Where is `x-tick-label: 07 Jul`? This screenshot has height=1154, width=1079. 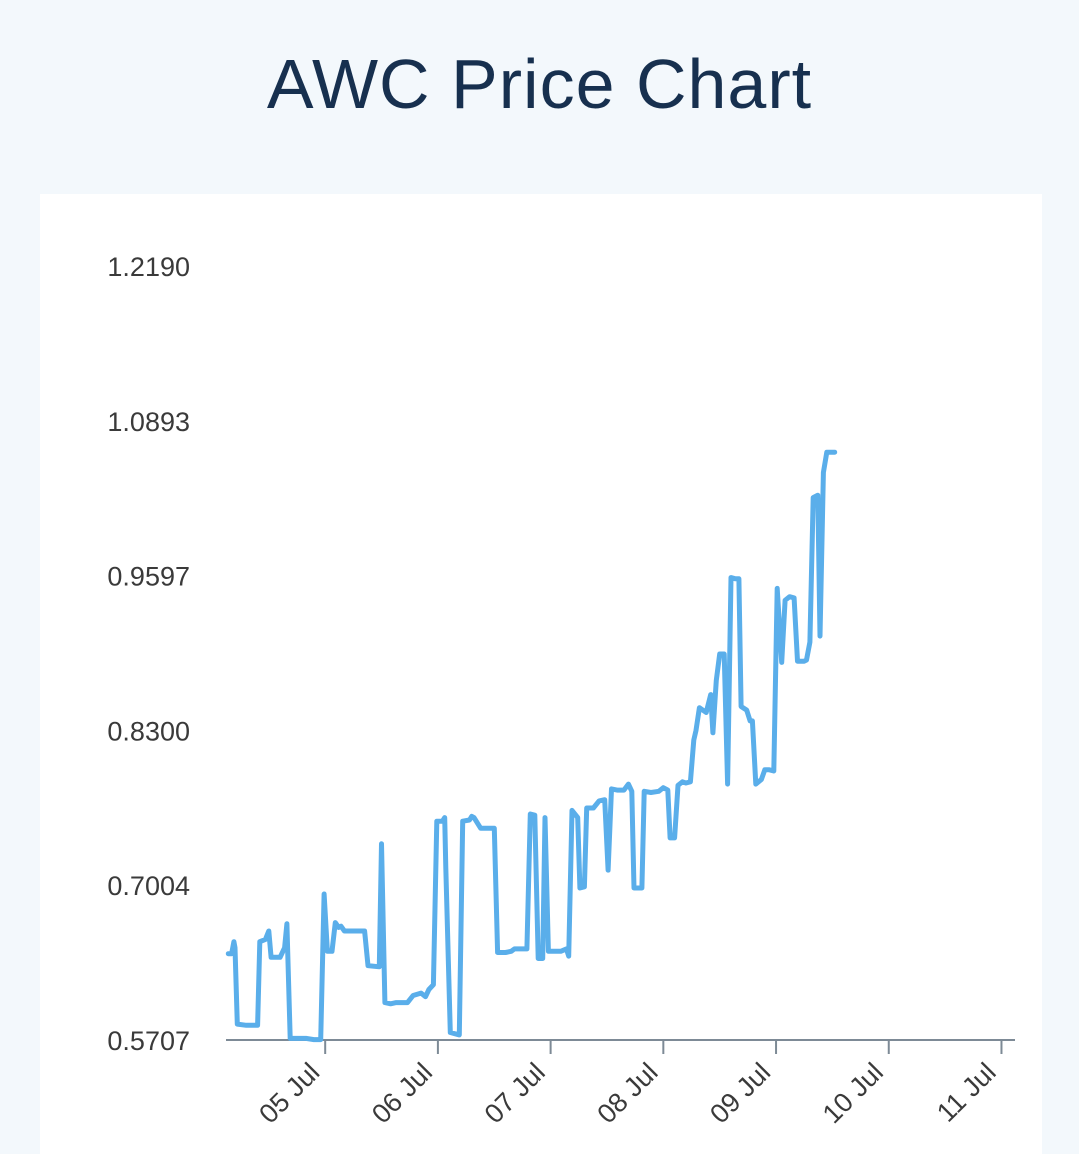
x-tick-label: 07 Jul is located at coordinates (515, 1093).